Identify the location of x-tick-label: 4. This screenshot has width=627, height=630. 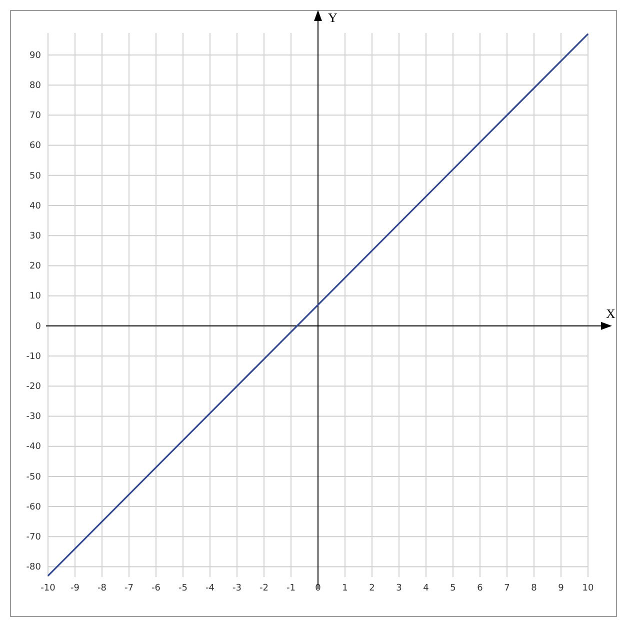
(426, 588).